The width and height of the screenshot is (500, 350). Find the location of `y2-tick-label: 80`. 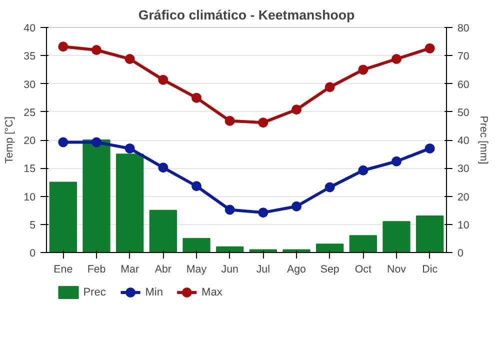

y2-tick-label: 80 is located at coordinates (464, 28).